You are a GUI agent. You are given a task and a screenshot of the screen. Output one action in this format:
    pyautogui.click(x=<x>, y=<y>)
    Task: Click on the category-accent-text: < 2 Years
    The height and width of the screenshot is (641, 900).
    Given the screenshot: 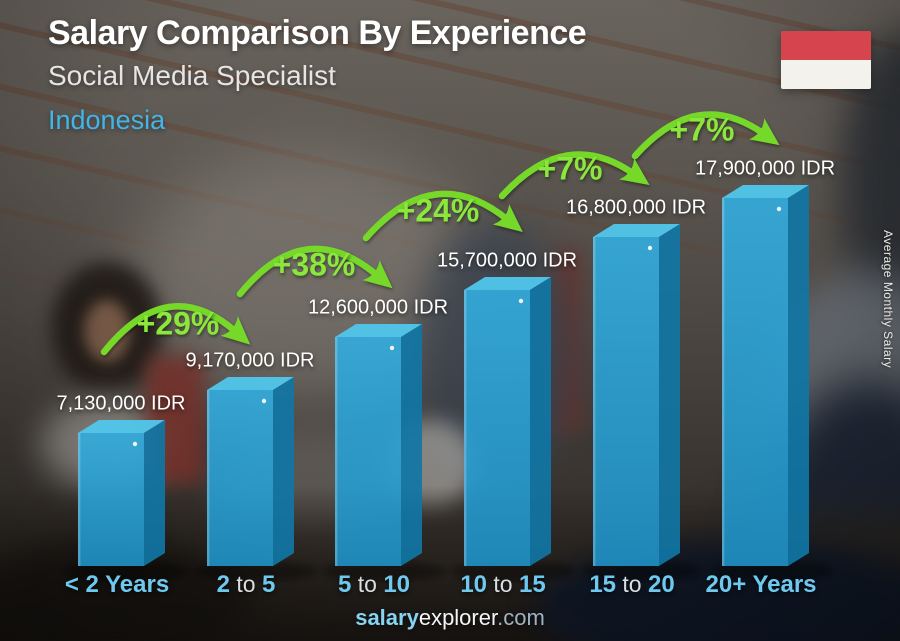 What is the action you would take?
    pyautogui.click(x=117, y=584)
    